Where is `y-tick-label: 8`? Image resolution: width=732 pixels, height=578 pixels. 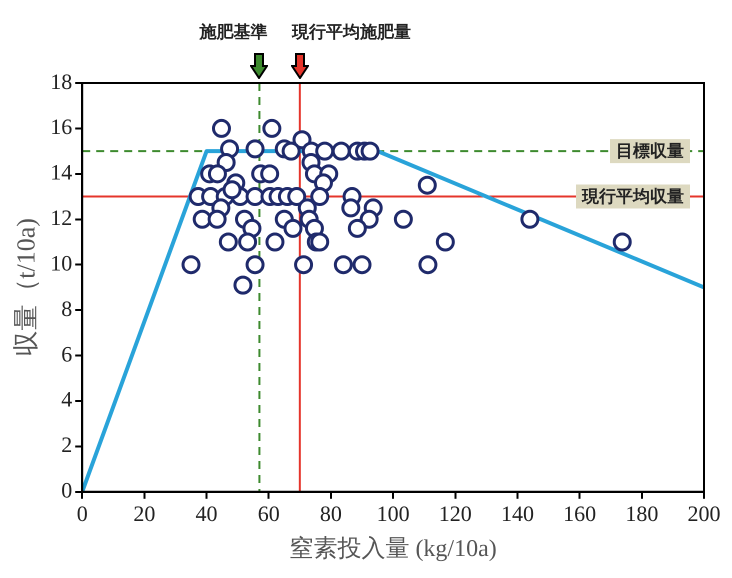 y-tick-label: 8 is located at coordinates (66, 308).